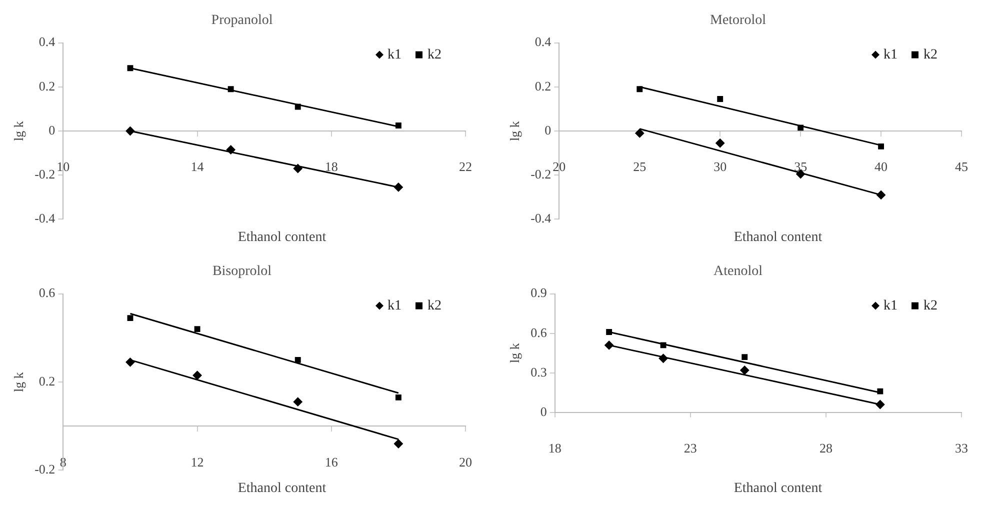 This screenshot has width=1000, height=514. Describe the element at coordinates (63, 166) in the screenshot. I see `x-tick-label: 10` at that location.